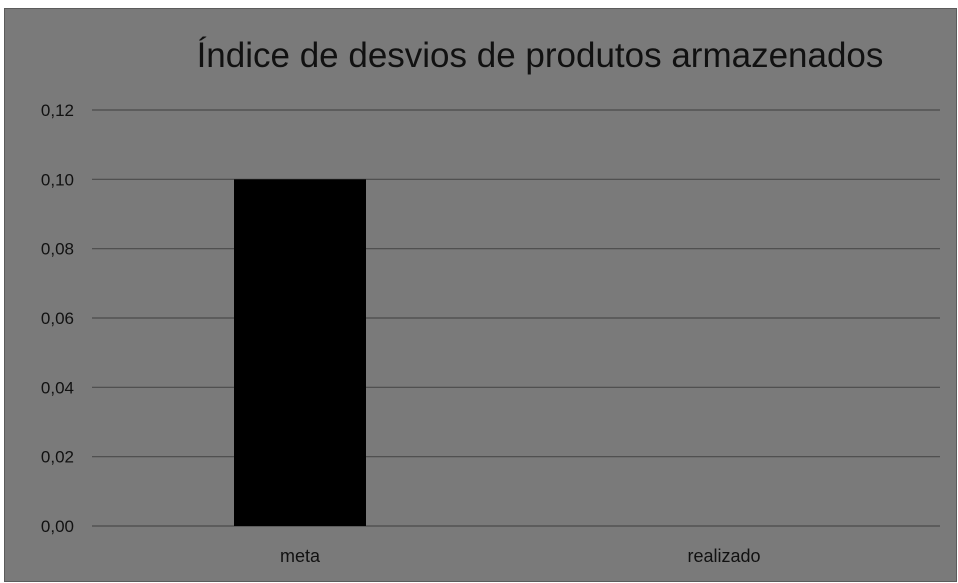 This screenshot has width=958, height=583. Describe the element at coordinates (520, 556) in the screenshot. I see `x-axis-labels: meta realizado` at that location.